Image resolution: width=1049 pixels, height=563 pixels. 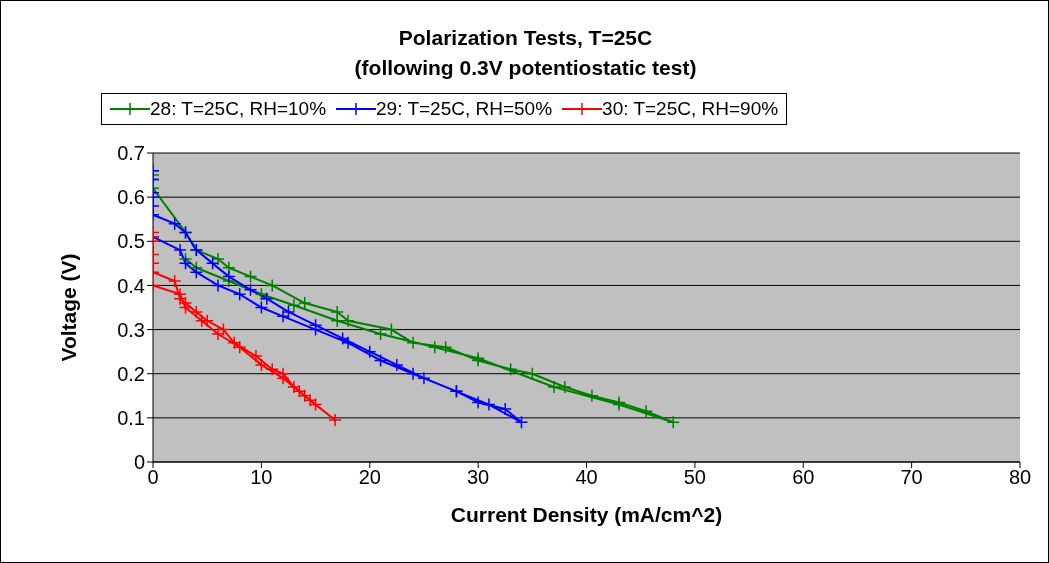 What do you see at coordinates (153, 477) in the screenshot?
I see `x-tick-label: 0` at bounding box center [153, 477].